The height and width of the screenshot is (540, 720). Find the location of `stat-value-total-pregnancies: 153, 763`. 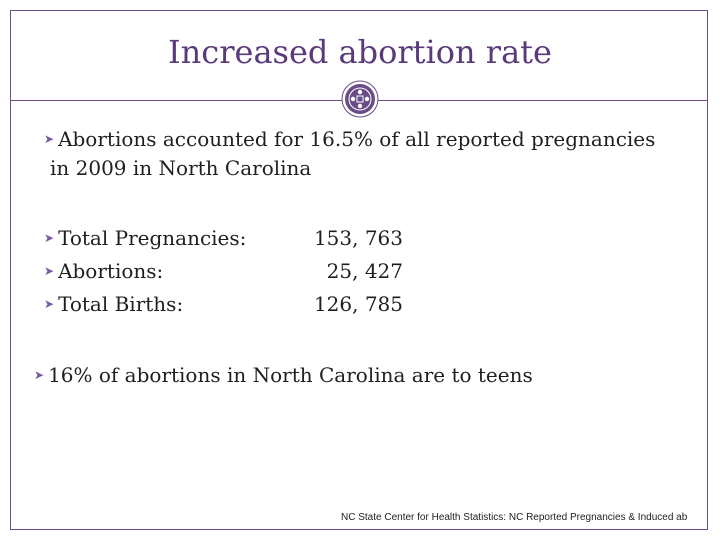

stat-value-total-pregnancies: 153, 763 is located at coordinates (358, 238).